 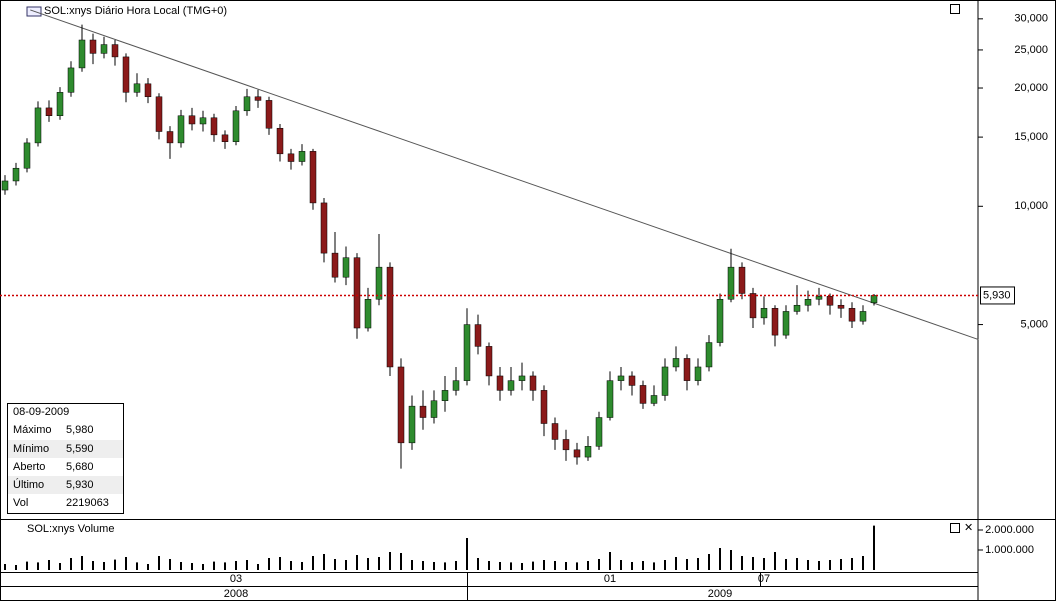 What do you see at coordinates (29, 467) in the screenshot?
I see `info-label: Aberto` at bounding box center [29, 467].